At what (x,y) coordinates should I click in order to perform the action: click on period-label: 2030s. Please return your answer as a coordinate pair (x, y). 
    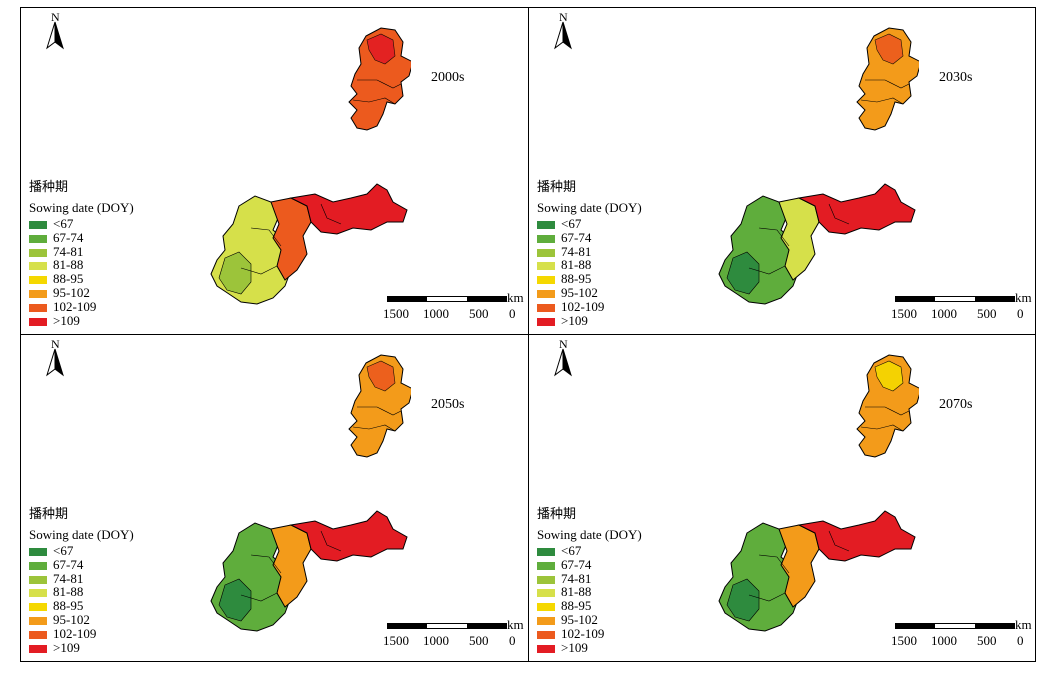
    Looking at the image, I should click on (956, 77).